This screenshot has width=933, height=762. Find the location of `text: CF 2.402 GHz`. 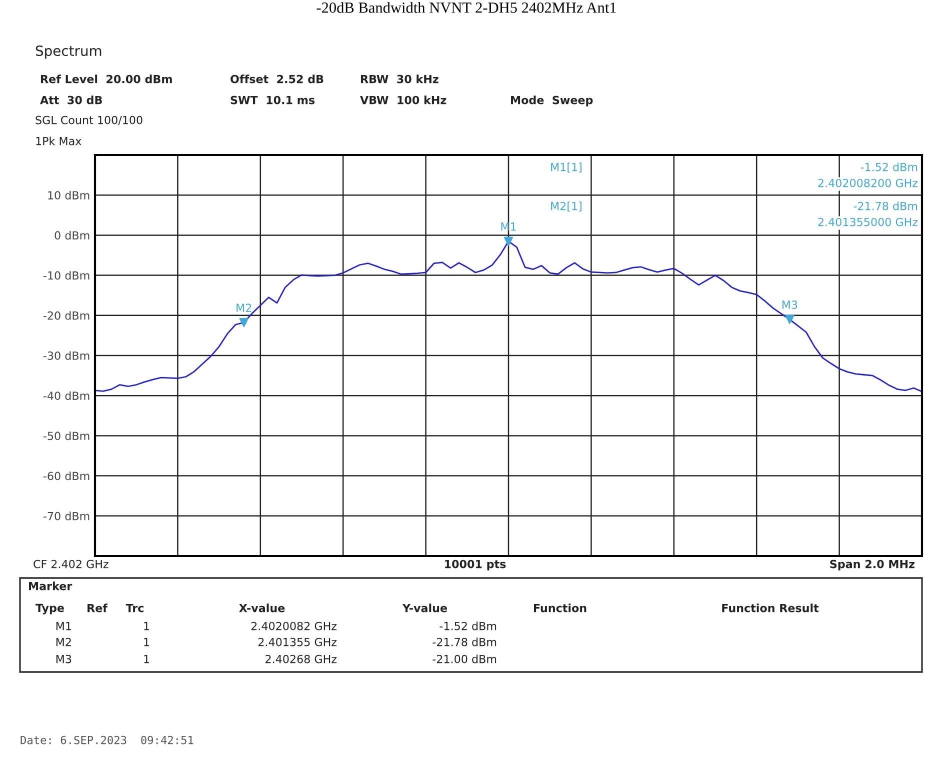

text: CF 2.402 GHz is located at coordinates (71, 564).